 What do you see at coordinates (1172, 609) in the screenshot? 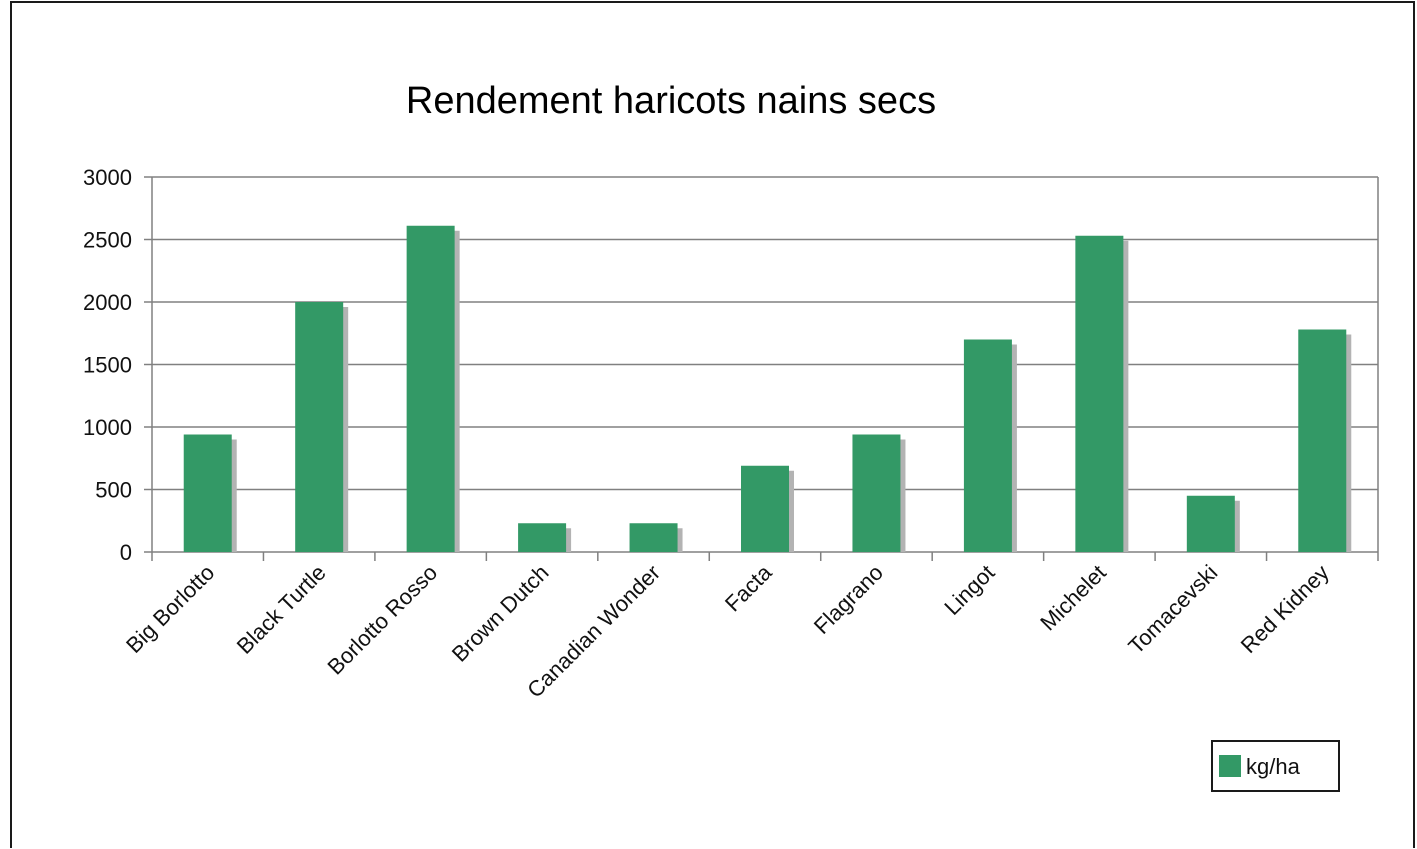
I see `x-tick-label: Tomacevski` at bounding box center [1172, 609].